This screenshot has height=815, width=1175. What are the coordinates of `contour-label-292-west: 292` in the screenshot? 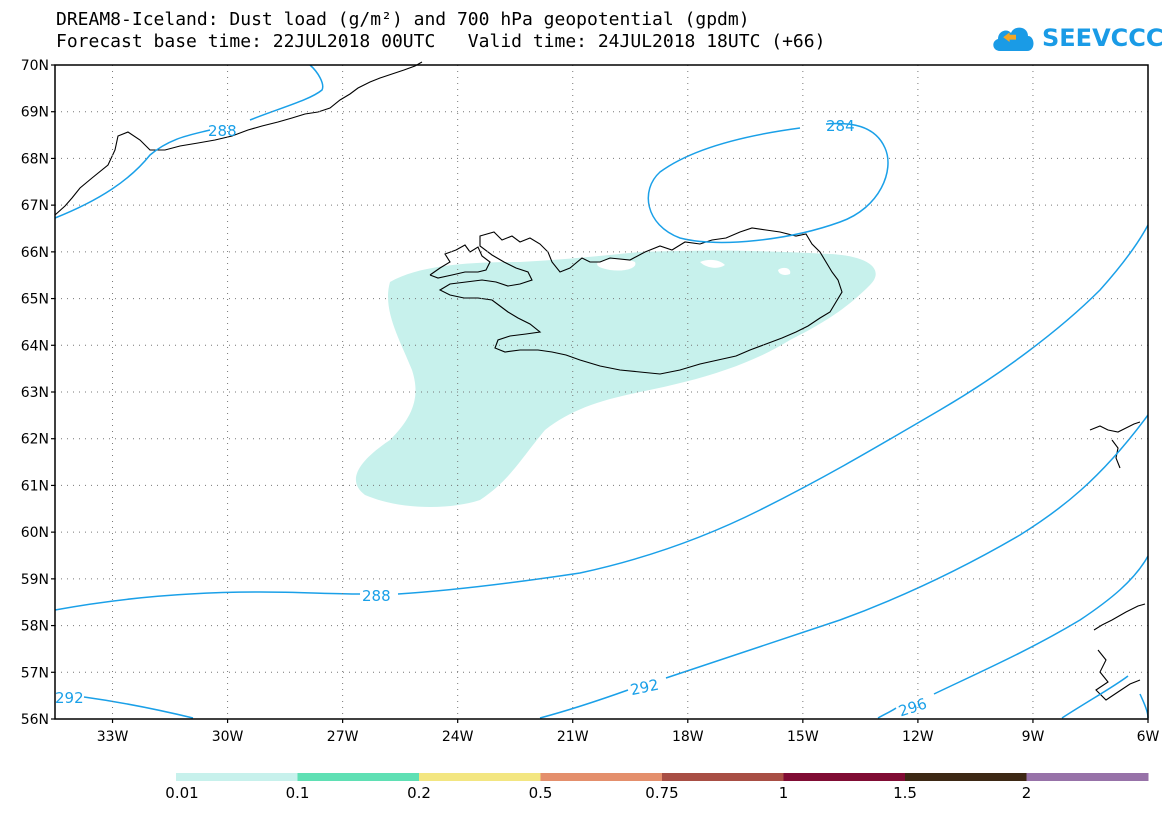 It's located at (69, 698).